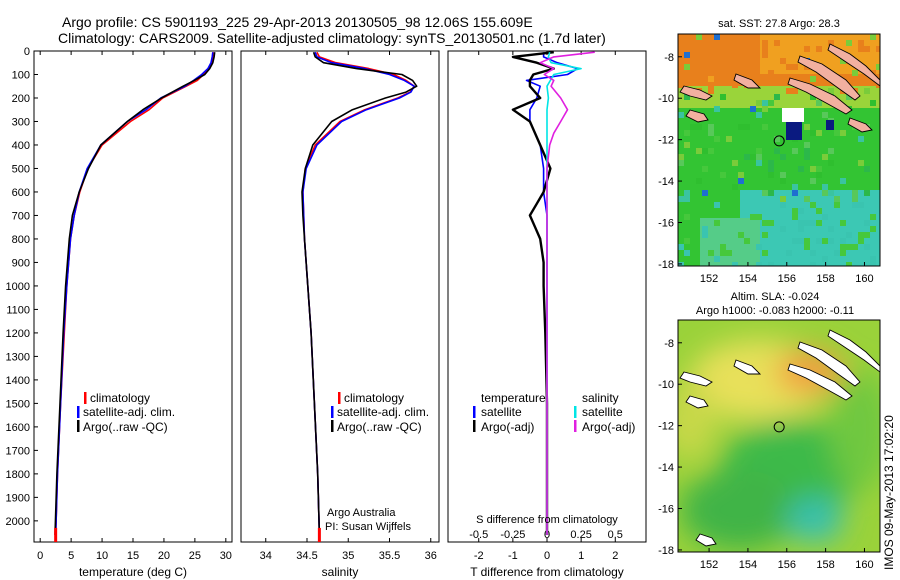 This screenshot has width=900, height=580. What do you see at coordinates (666, 99) in the screenshot?
I see `map-lat-tick-label: -10` at bounding box center [666, 99].